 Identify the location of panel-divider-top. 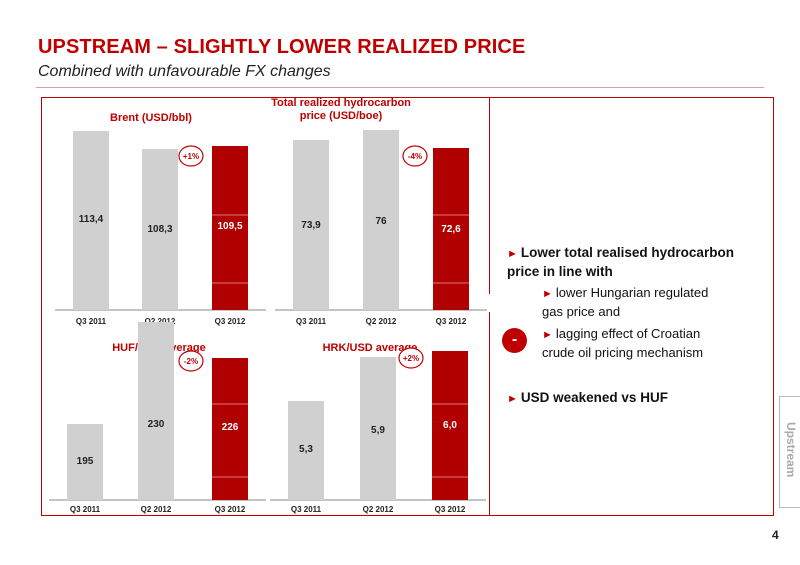
(489, 195).